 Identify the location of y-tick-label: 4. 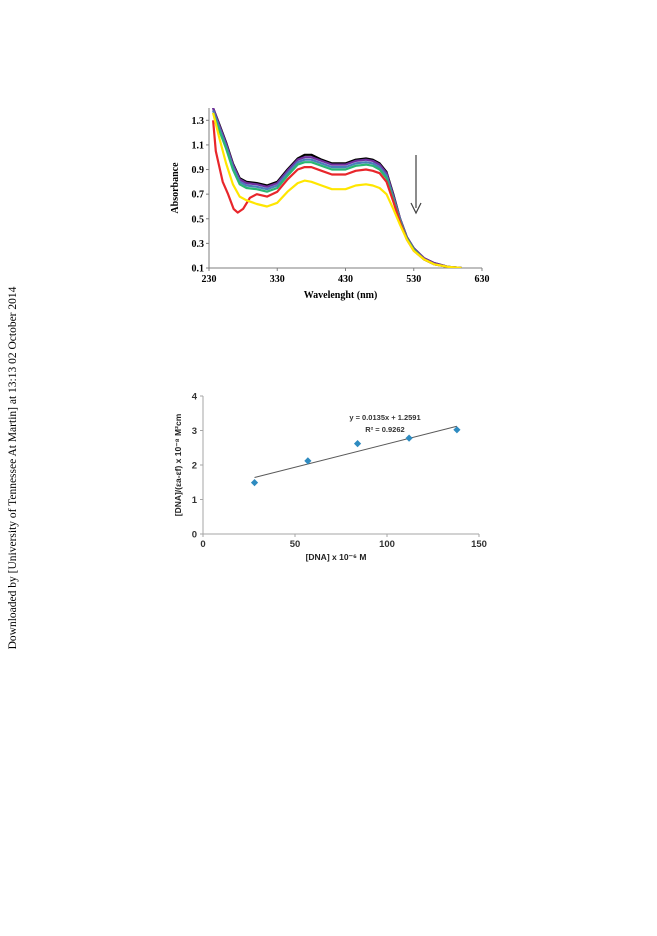
(195, 397).